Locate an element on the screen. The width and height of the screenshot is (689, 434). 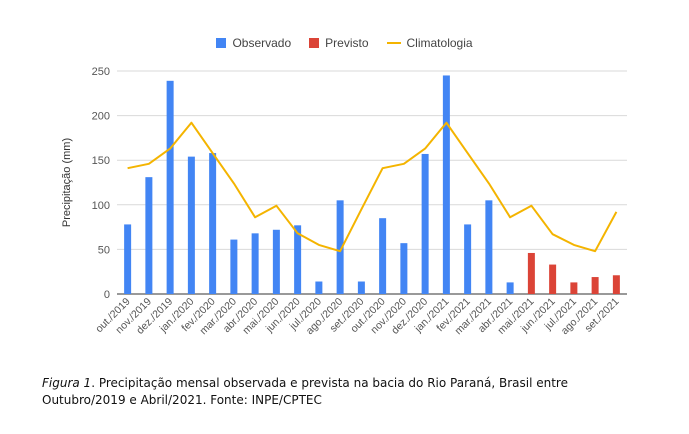
legend-label-previsto: Previsto is located at coordinates (347, 43).